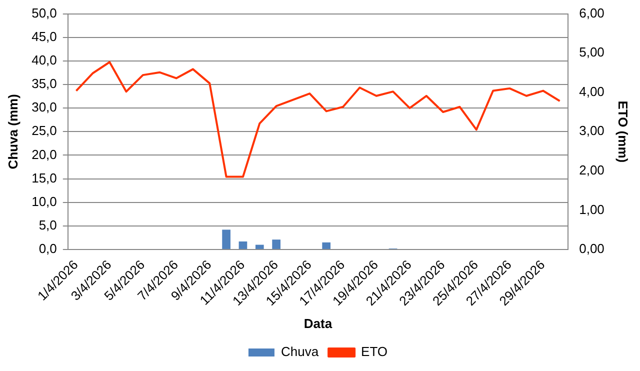 This screenshot has height=371, width=640. Describe the element at coordinates (44, 60) in the screenshot. I see `y-tick-label: 40,0` at that location.